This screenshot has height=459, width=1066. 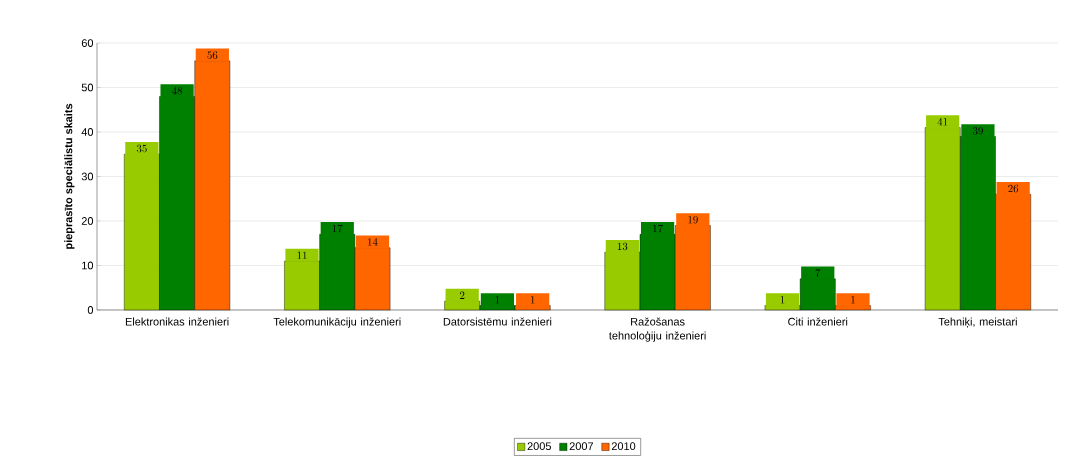 I want to click on x-tick-label: Tehniķi, meistari, so click(x=977, y=322).